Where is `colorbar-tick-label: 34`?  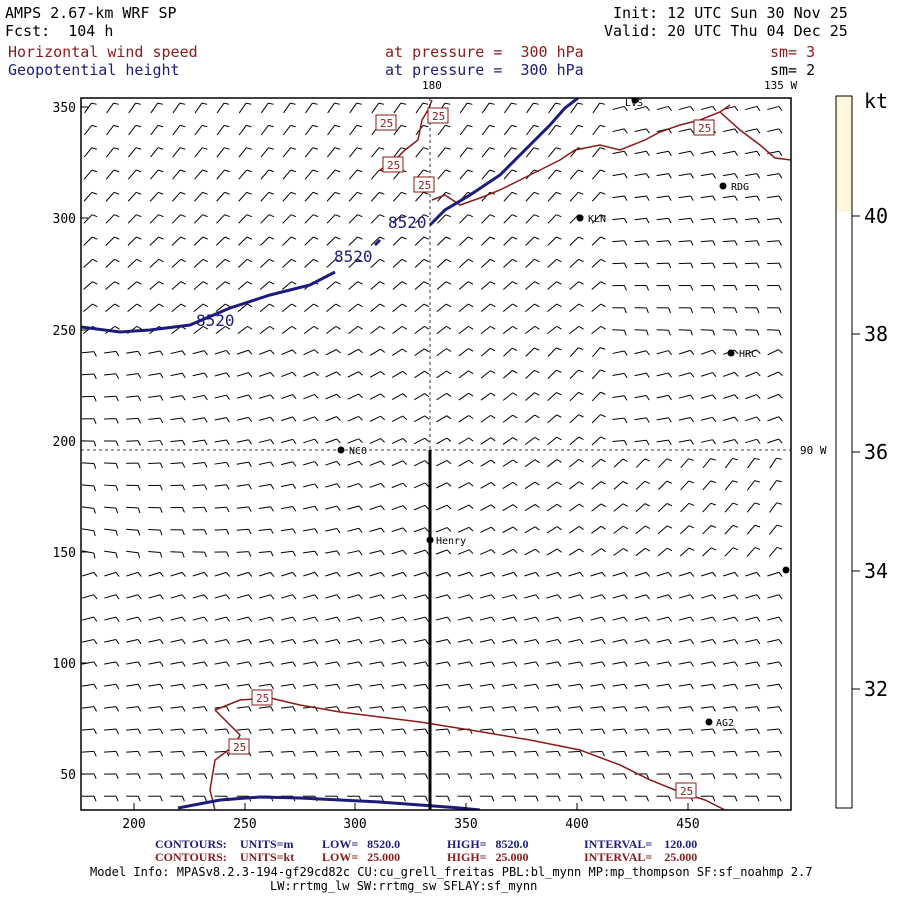
colorbar-tick-label: 34 is located at coordinates (876, 571).